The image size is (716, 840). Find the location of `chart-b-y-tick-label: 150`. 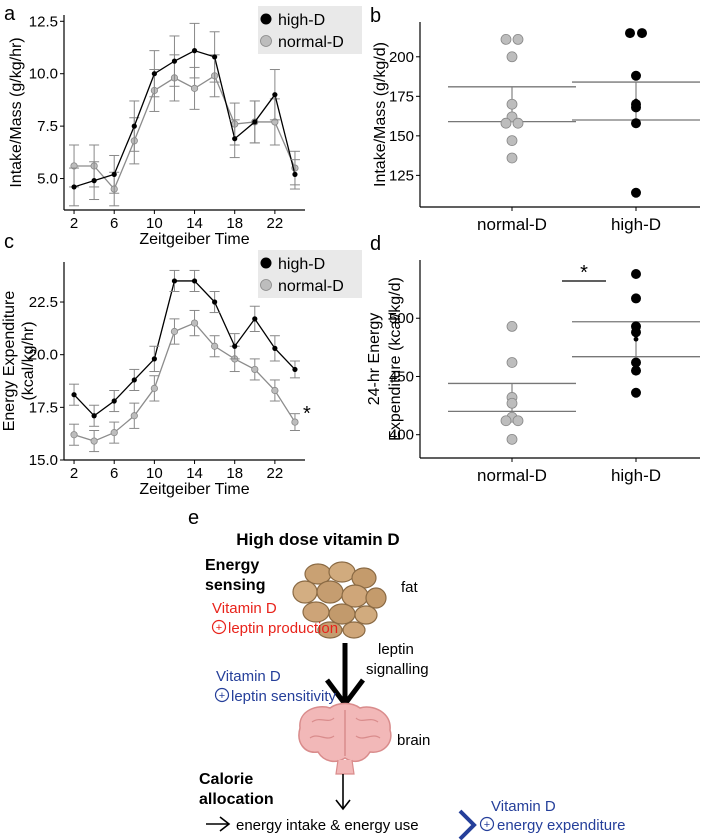

chart-b-y-tick-label: 150 is located at coordinates (401, 136).